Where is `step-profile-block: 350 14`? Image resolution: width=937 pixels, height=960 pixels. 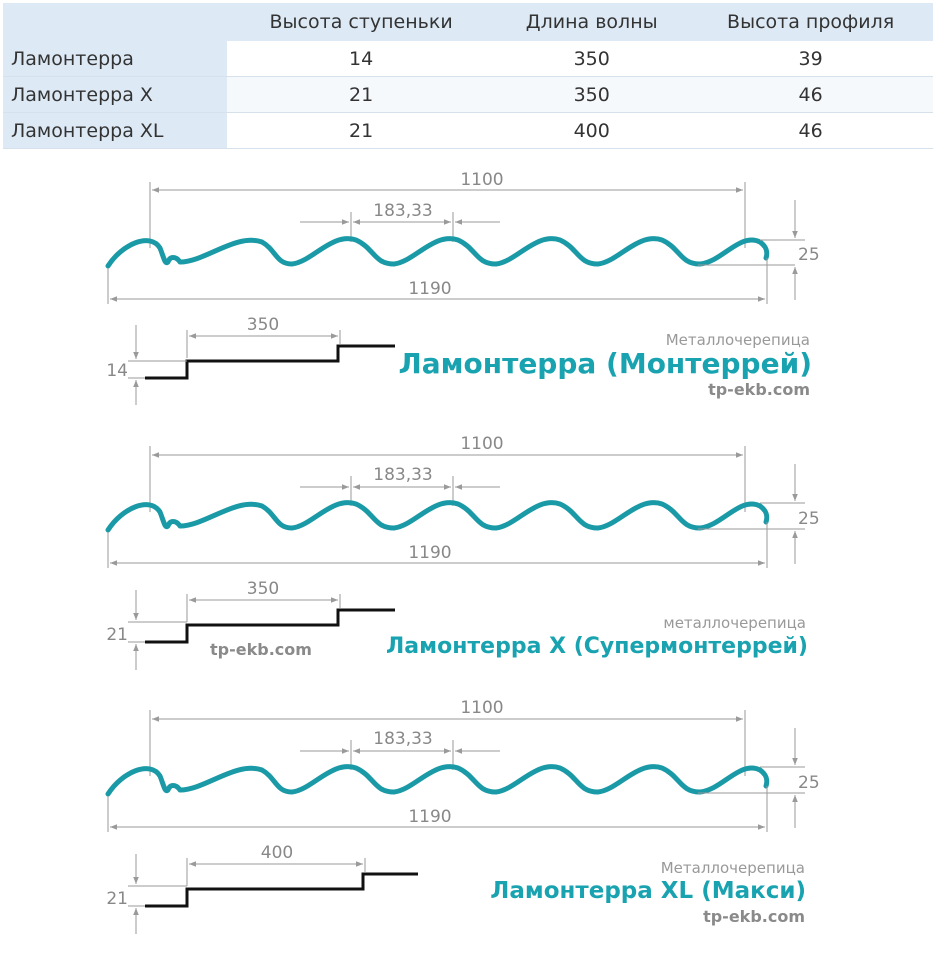 step-profile-block: 350 14 is located at coordinates (250, 360).